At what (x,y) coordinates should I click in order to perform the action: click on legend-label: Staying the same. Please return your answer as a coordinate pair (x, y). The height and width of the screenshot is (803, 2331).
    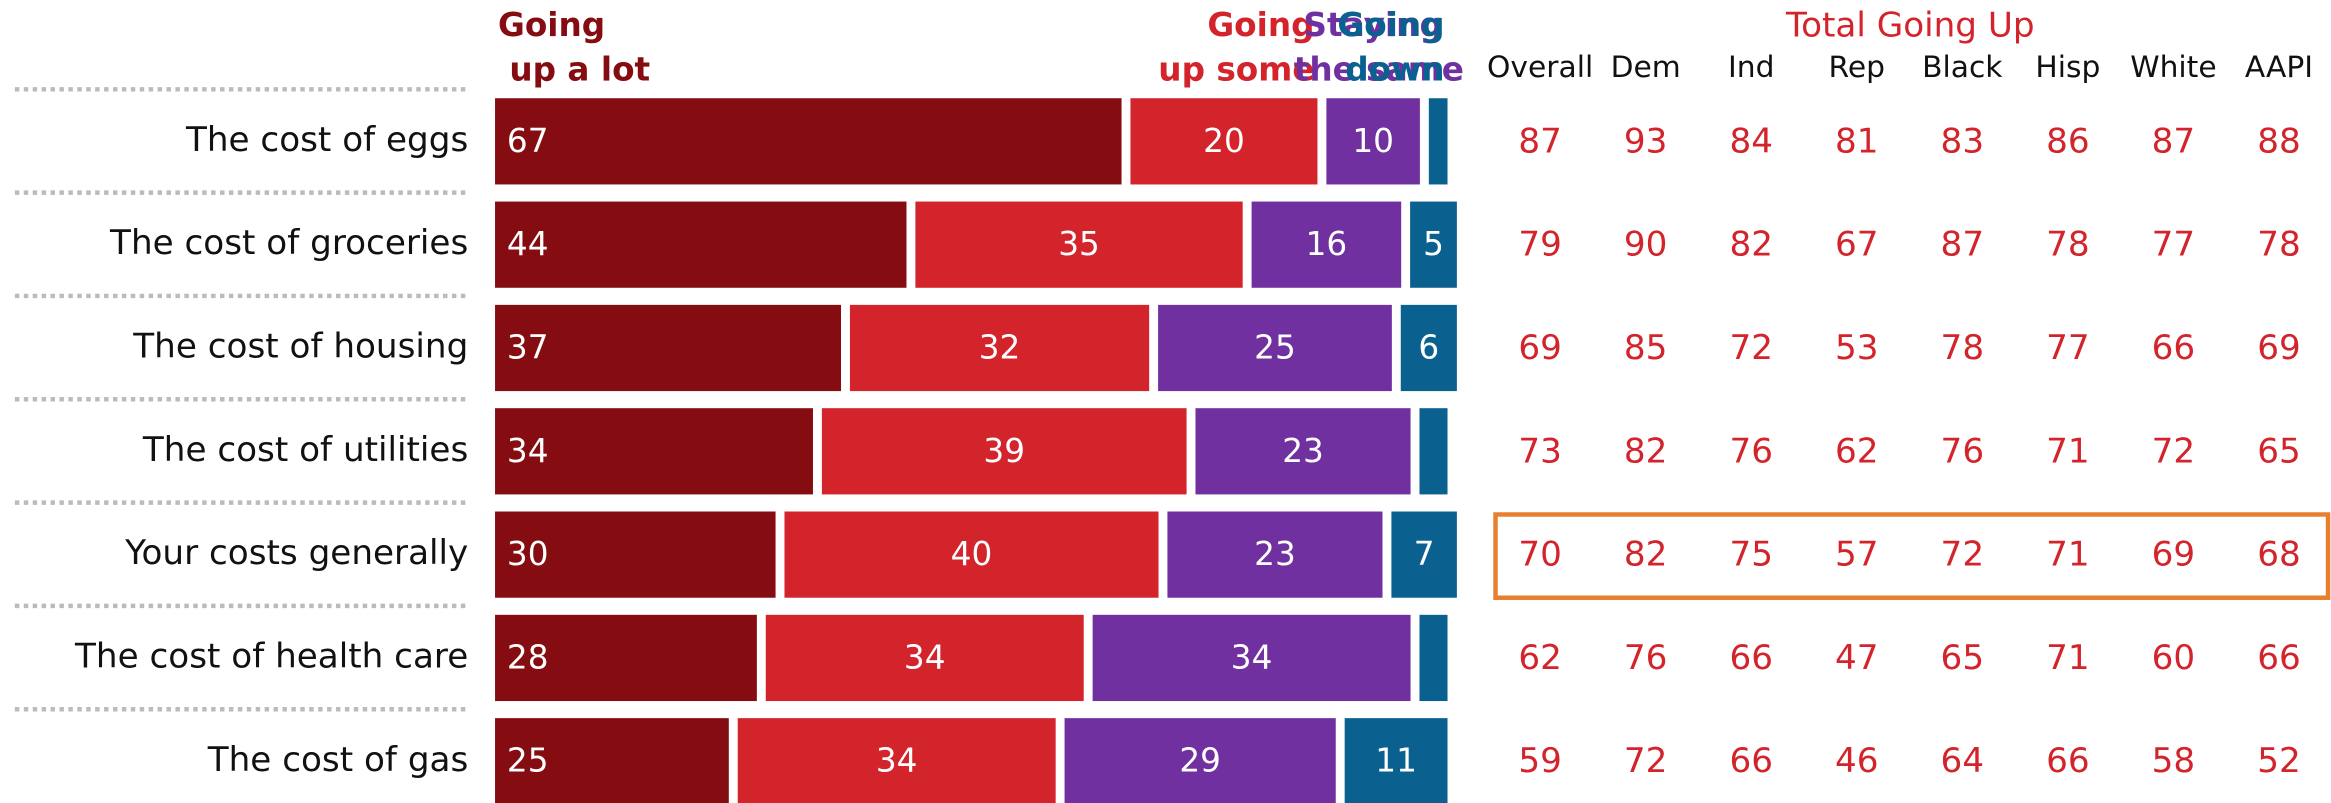
    Looking at the image, I should click on (1373, 47).